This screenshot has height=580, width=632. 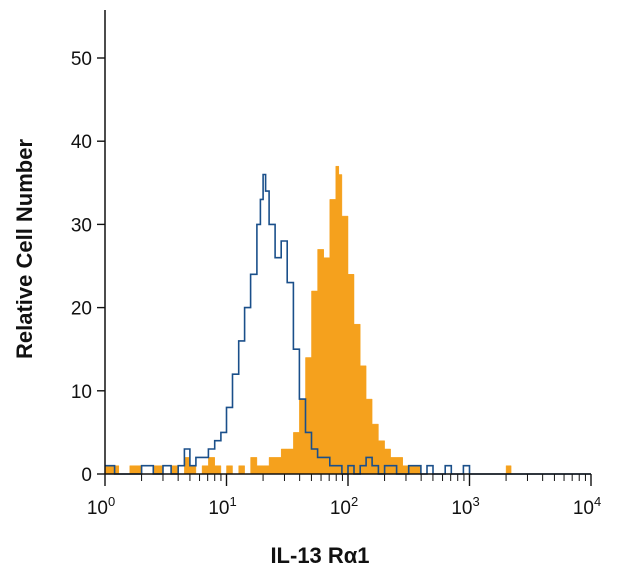 I want to click on x-tick-label: 10⁴, so click(x=587, y=506).